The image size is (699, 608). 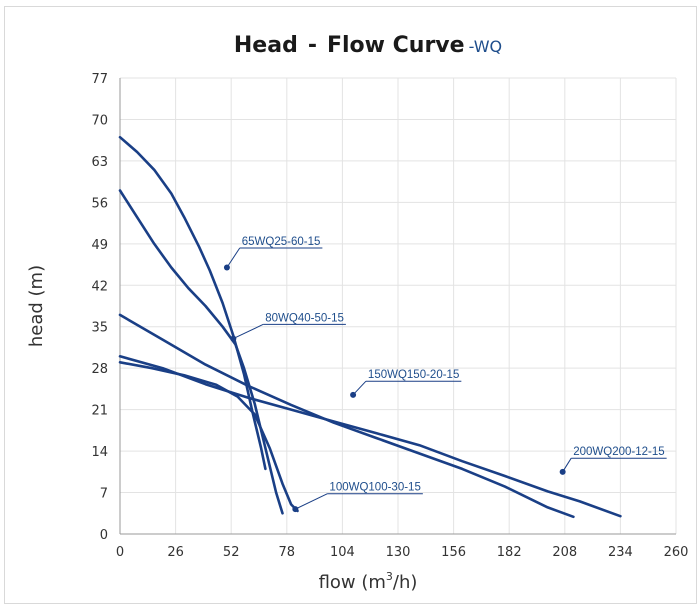 I want to click on x-tick-label: 208, so click(x=564, y=552).